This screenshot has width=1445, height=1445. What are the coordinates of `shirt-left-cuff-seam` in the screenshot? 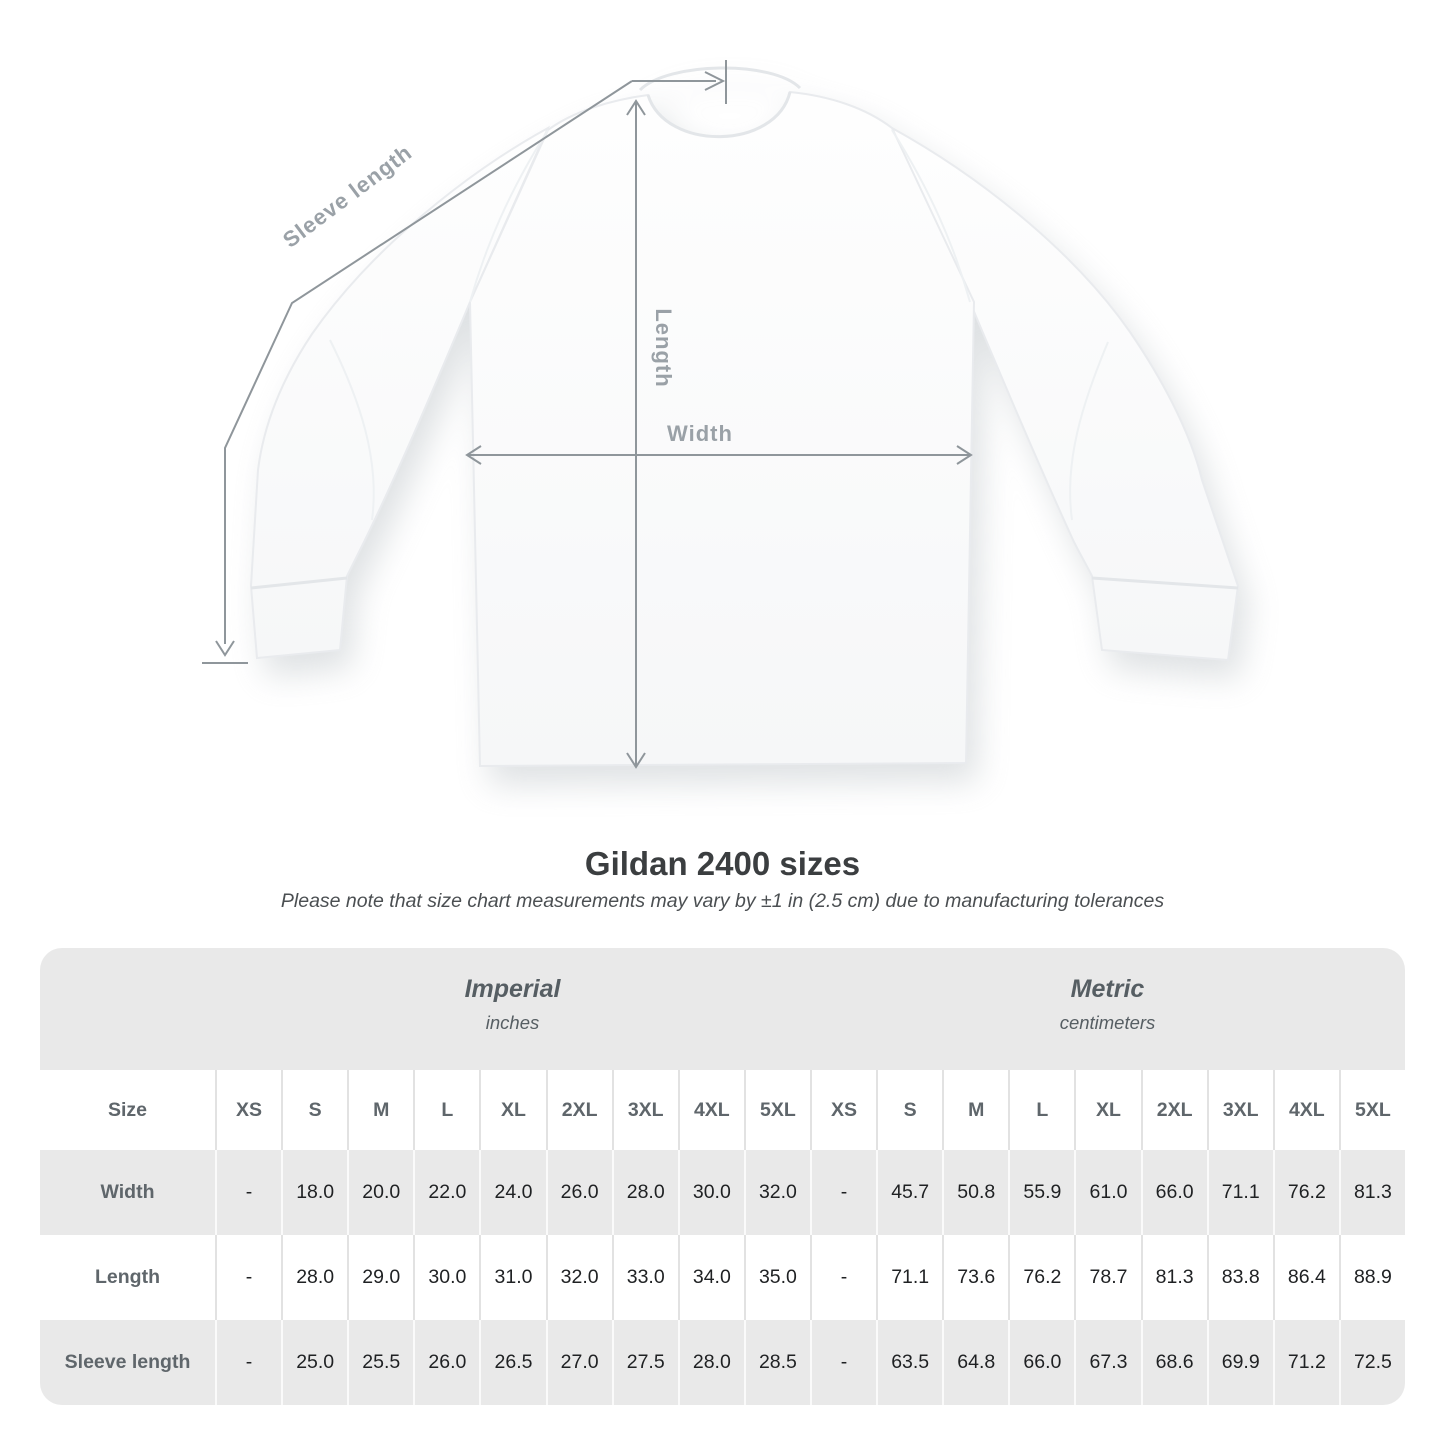 It's located at (299, 583).